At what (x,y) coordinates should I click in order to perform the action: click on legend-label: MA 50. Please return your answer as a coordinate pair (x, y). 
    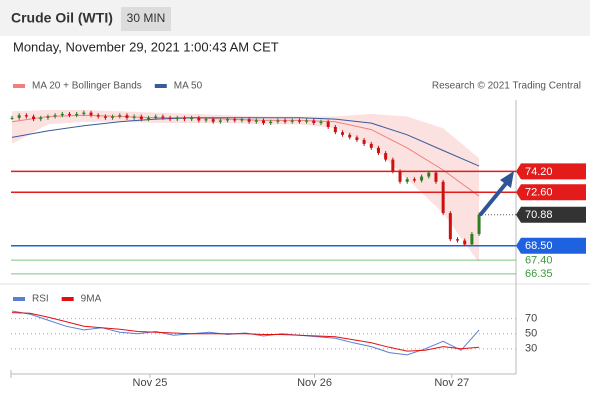
    Looking at the image, I should click on (188, 86).